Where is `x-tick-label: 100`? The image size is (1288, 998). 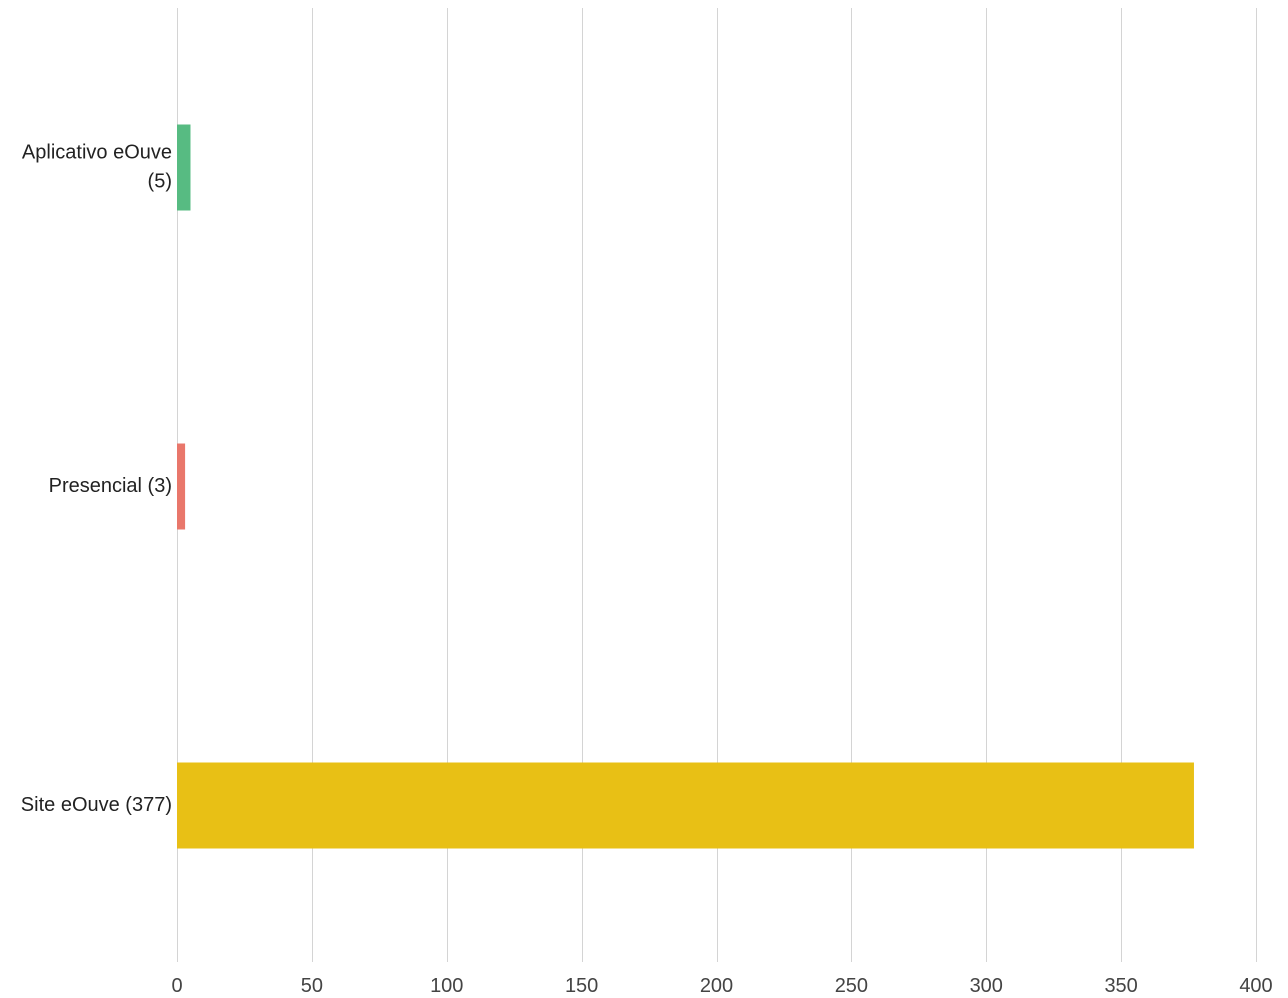 x-tick-label: 100 is located at coordinates (446, 986).